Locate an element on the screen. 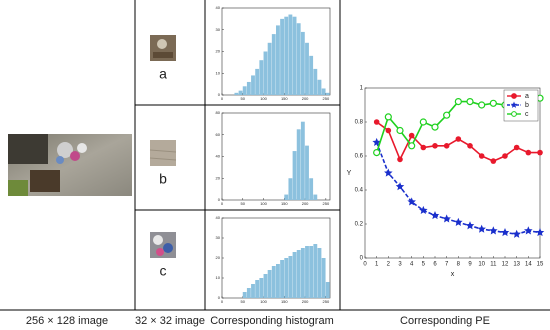 The width and height of the screenshot is (550, 330). legend-label: c is located at coordinates (527, 114).